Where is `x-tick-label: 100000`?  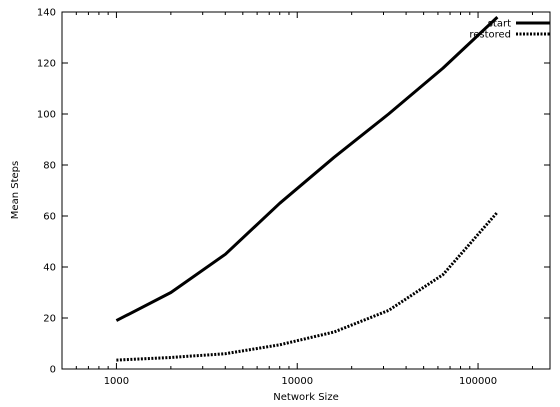
x-tick-label: 100000 is located at coordinates (478, 381).